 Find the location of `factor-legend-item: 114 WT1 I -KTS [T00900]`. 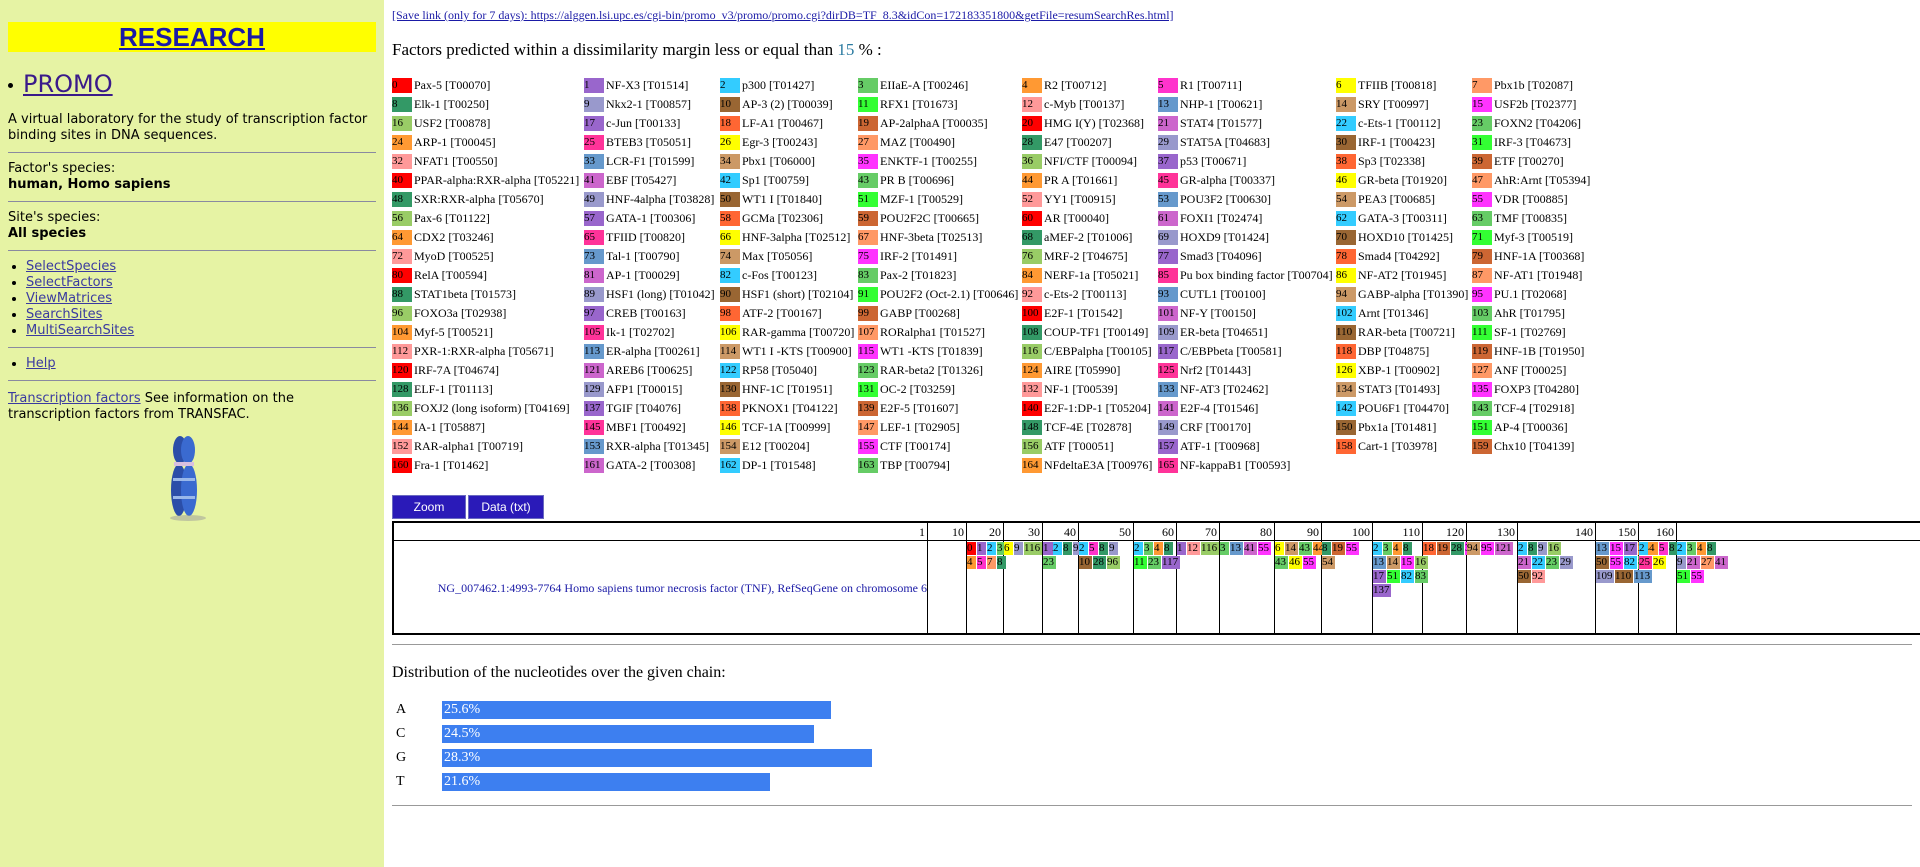

factor-legend-item: 114 WT1 I -KTS [T00900] is located at coordinates (786, 351).